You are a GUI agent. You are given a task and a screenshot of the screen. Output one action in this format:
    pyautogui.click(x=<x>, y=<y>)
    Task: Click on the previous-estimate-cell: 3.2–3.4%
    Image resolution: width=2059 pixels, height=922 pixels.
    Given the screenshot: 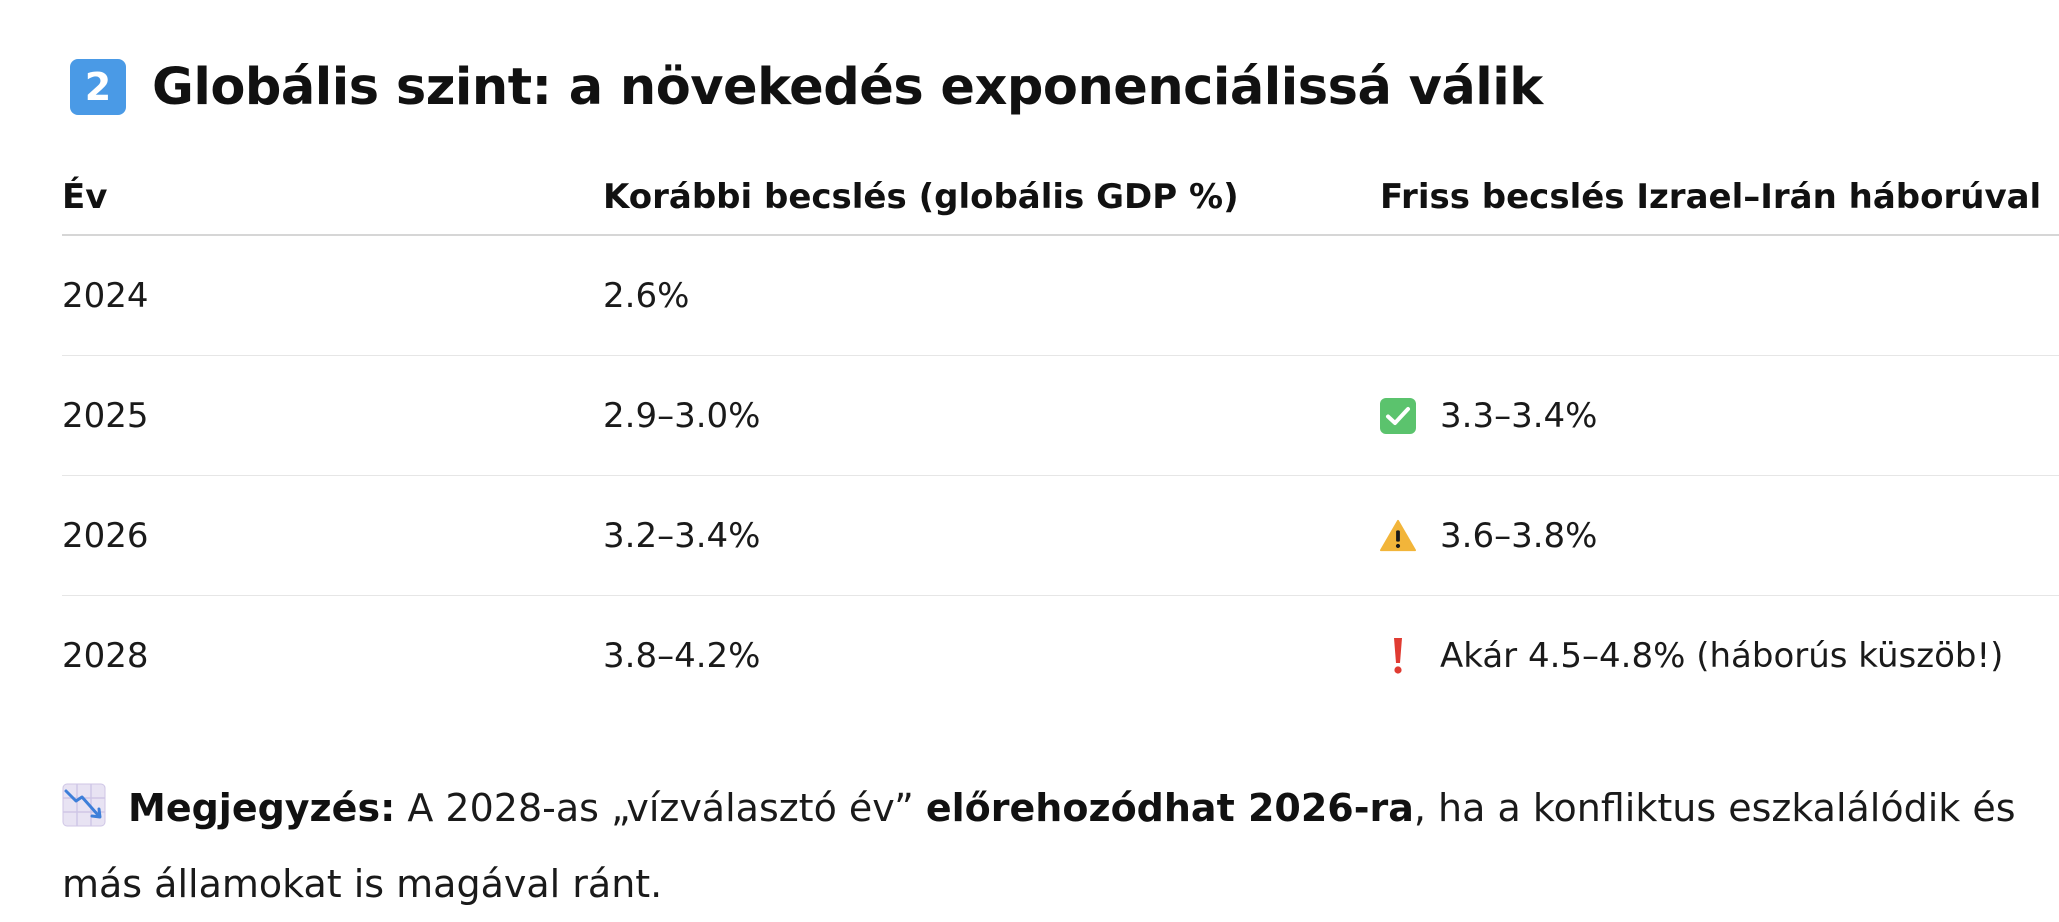 What is the action you would take?
    pyautogui.click(x=682, y=535)
    